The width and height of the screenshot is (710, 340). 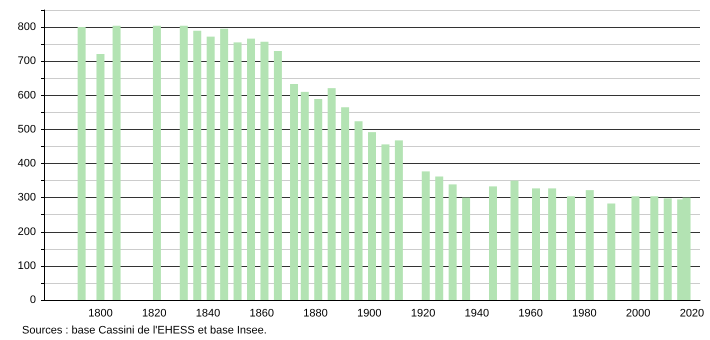 I want to click on x-tick-label: 1980, so click(x=584, y=314).